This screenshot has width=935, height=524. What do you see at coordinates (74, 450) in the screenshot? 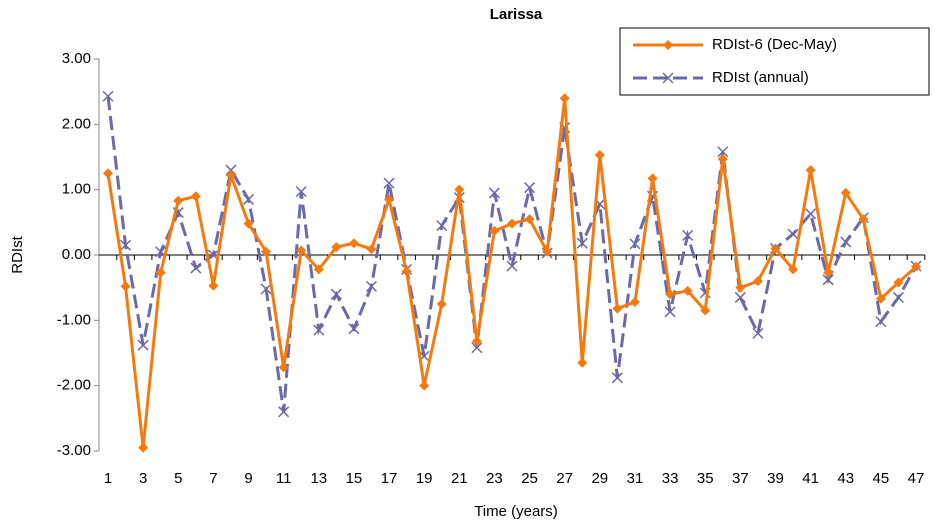
I see `y-tick-label: -3.00` at bounding box center [74, 450].